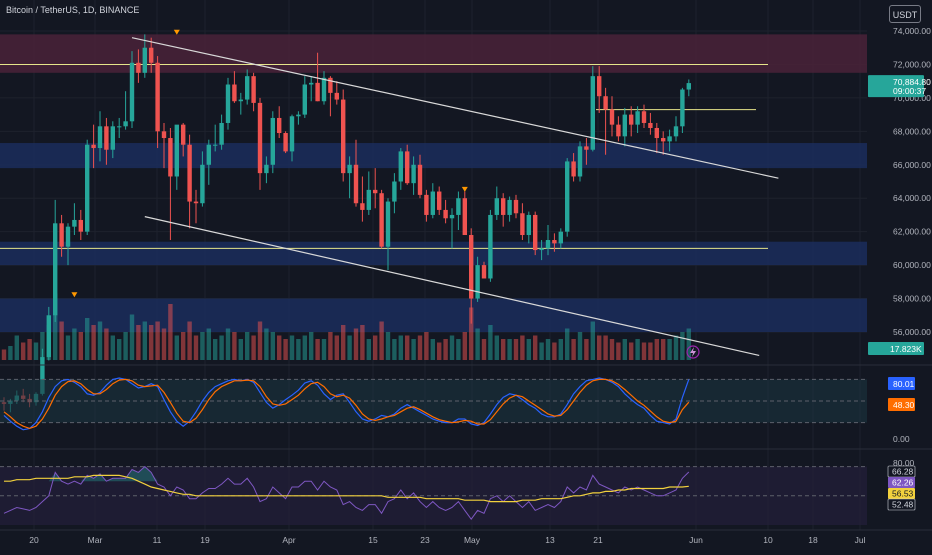  Describe the element at coordinates (905, 14) in the screenshot. I see `currency-button: USDT` at that location.